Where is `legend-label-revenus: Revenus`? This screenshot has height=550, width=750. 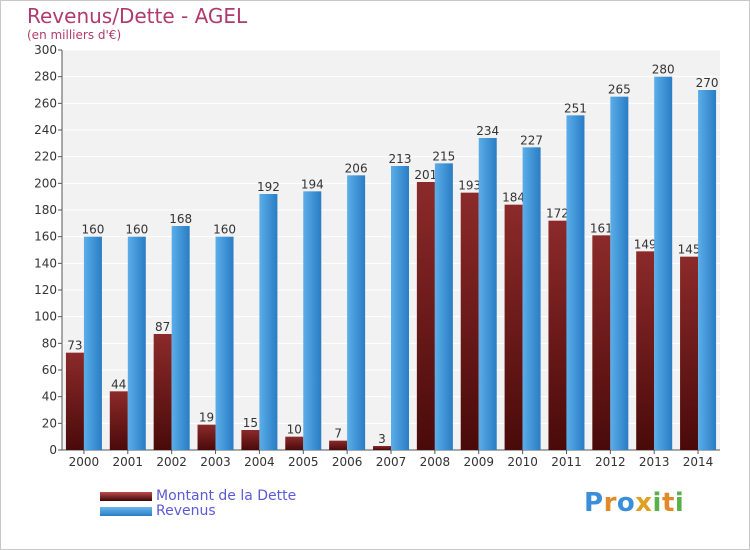 legend-label-revenus: Revenus is located at coordinates (186, 511).